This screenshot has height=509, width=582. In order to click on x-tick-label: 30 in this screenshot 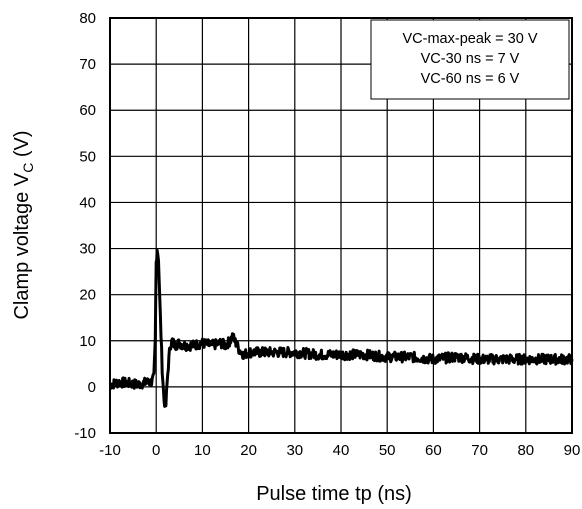, I will do `click(294, 450)`.